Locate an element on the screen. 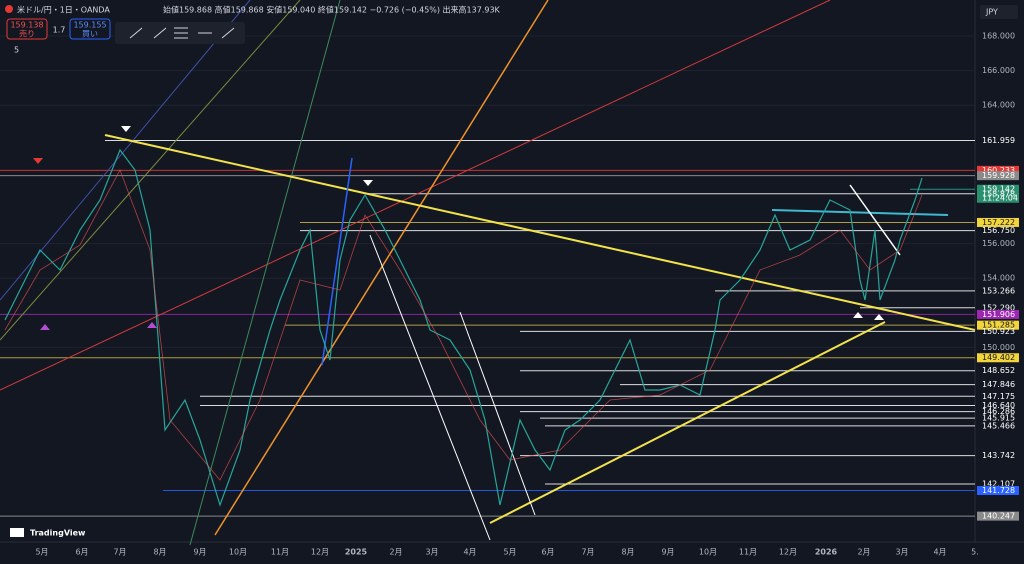 The height and width of the screenshot is (564, 1024). price-tag-label: 159.142 is located at coordinates (998, 189).